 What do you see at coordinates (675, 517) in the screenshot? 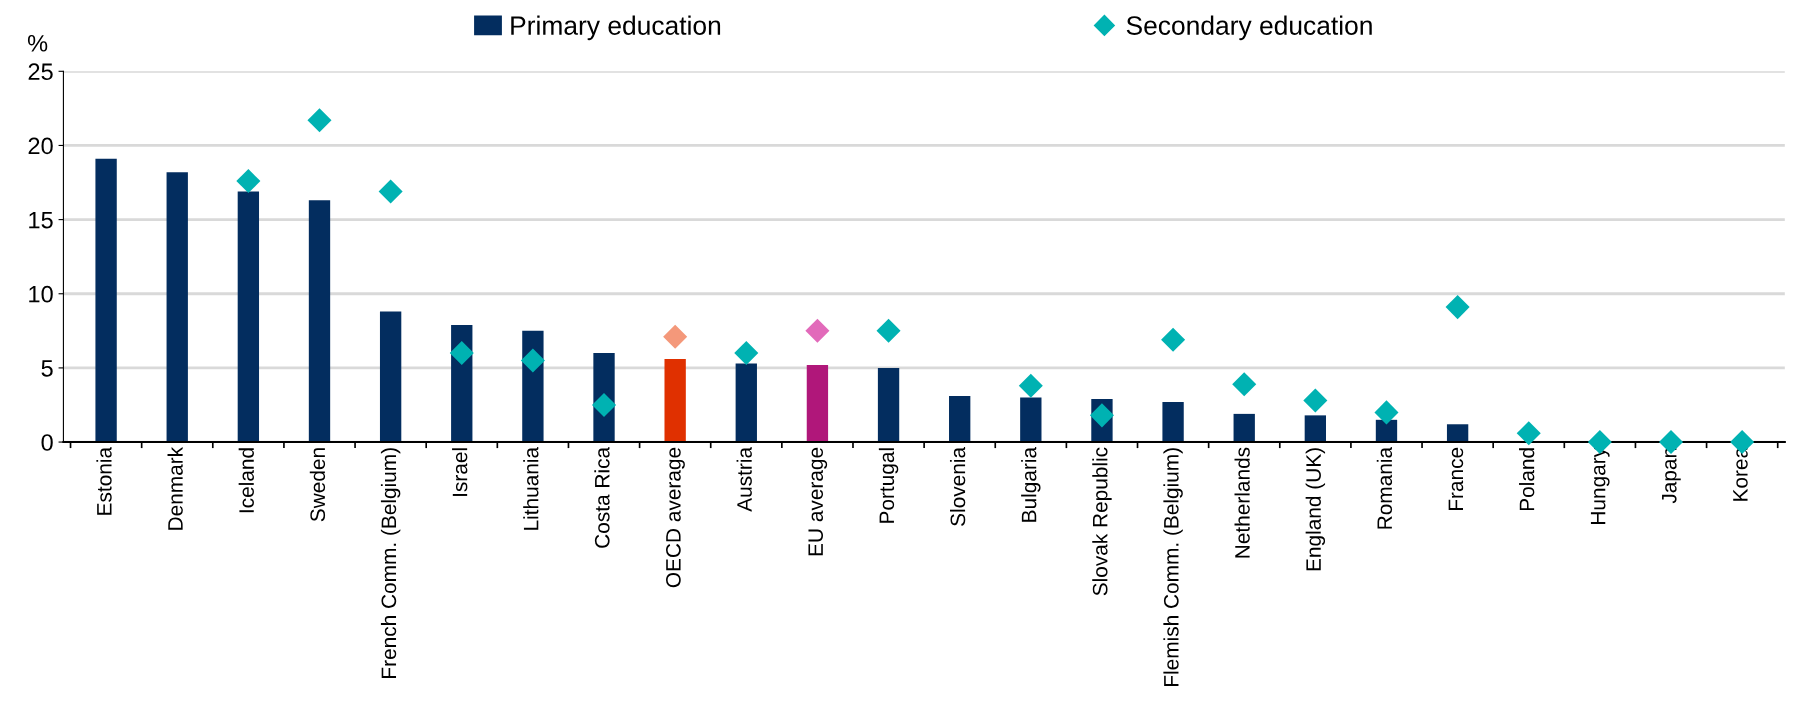
I see `x-tick-label: OECD average` at bounding box center [675, 517].